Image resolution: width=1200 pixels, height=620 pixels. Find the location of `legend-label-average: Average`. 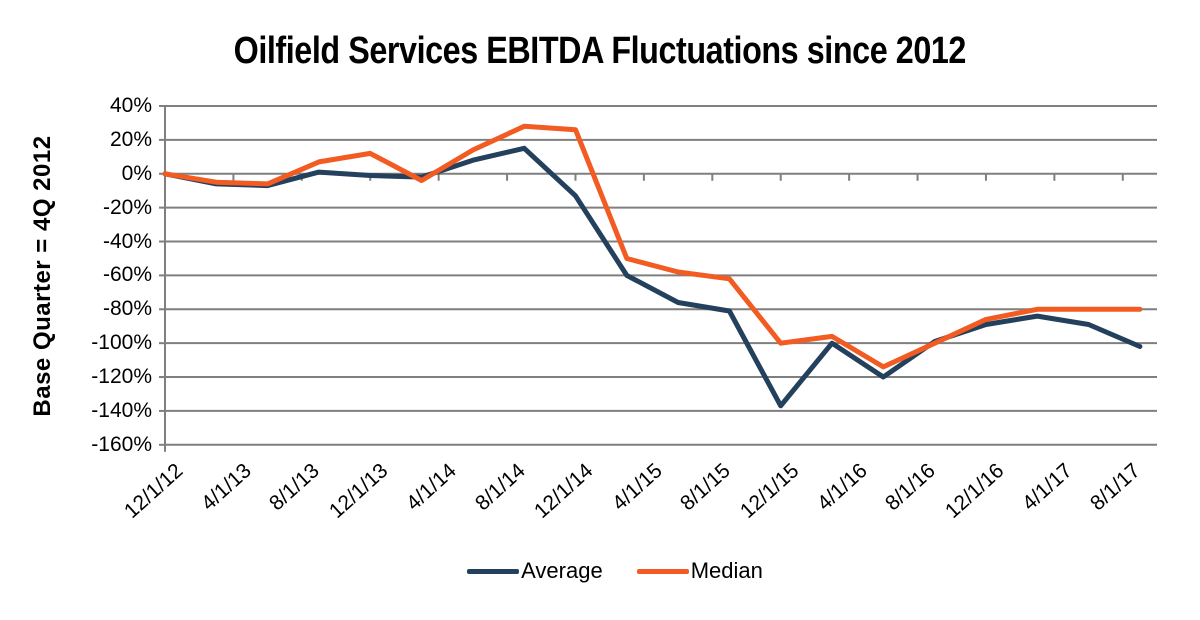

legend-label-average: Average is located at coordinates (562, 570).